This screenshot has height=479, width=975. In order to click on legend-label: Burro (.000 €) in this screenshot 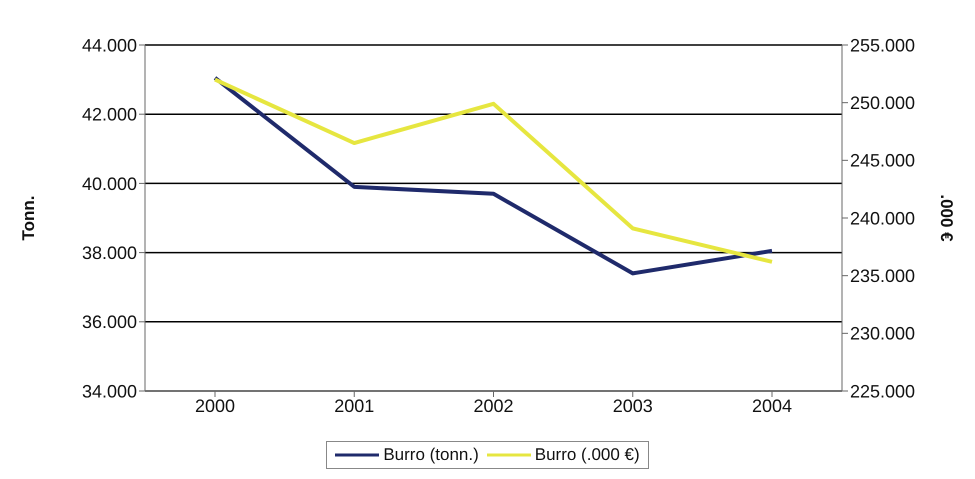, I will do `click(587, 455)`.